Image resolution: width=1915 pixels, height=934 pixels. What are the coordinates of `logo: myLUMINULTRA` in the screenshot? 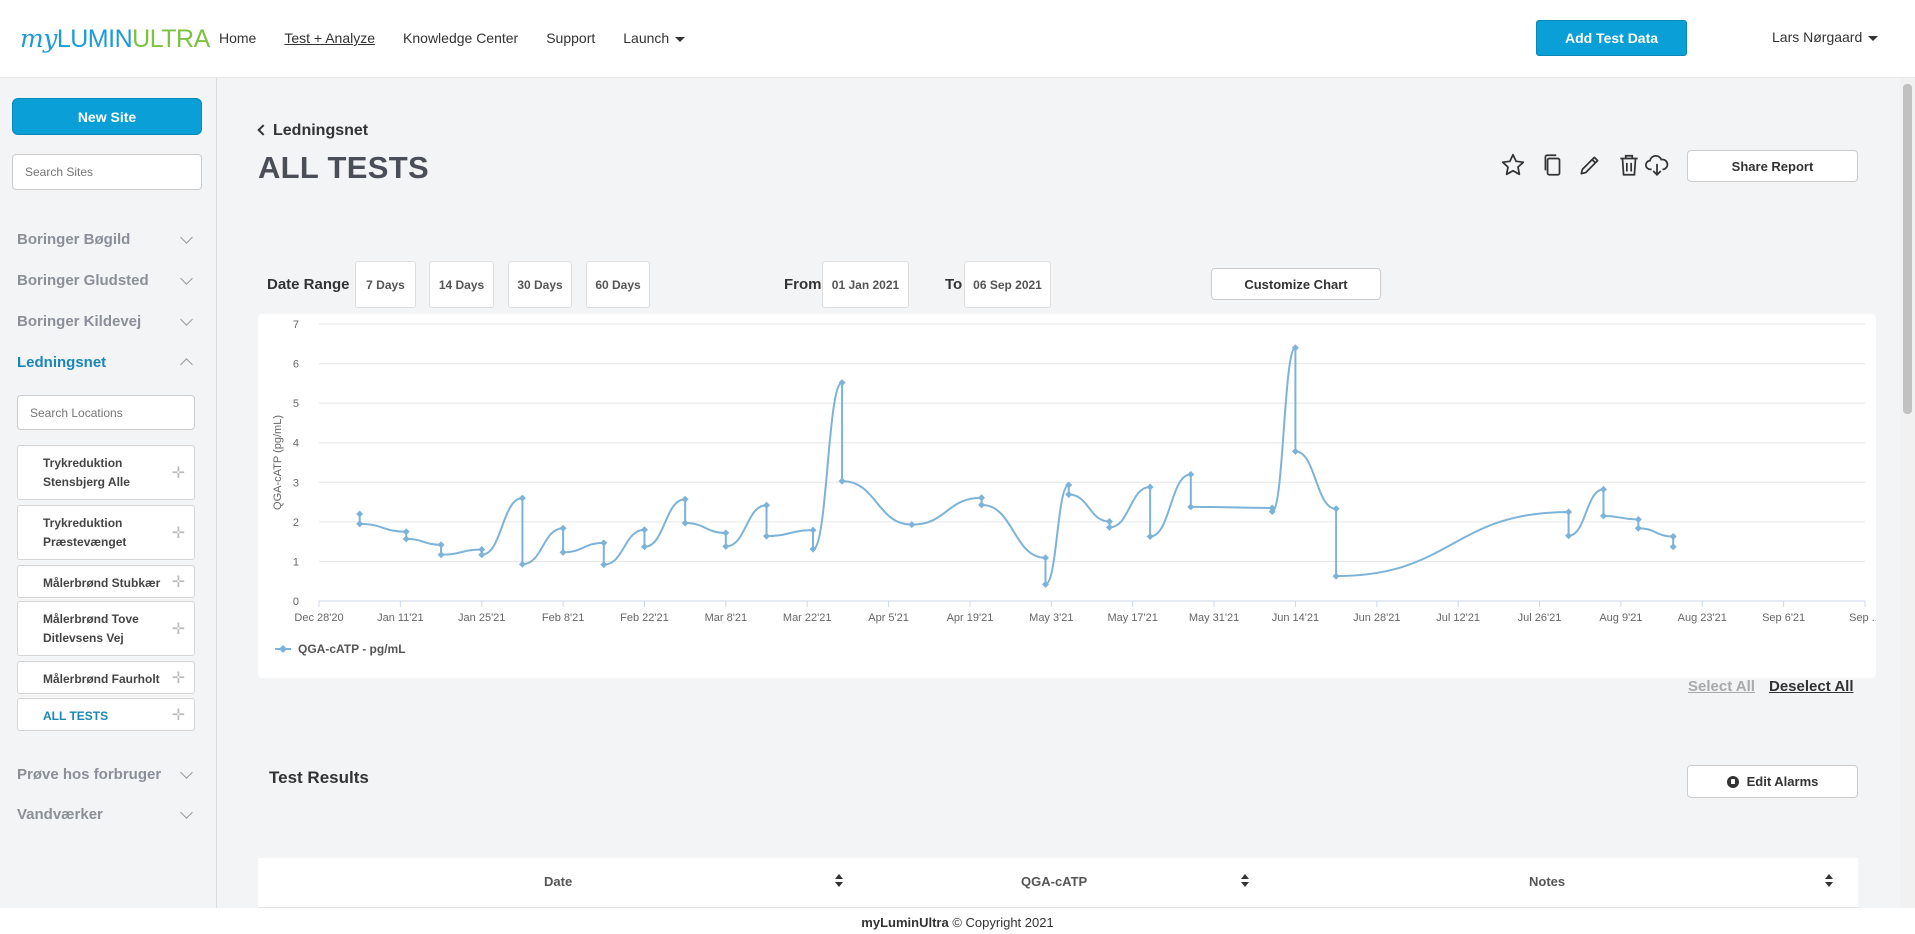 It's located at (115, 39).